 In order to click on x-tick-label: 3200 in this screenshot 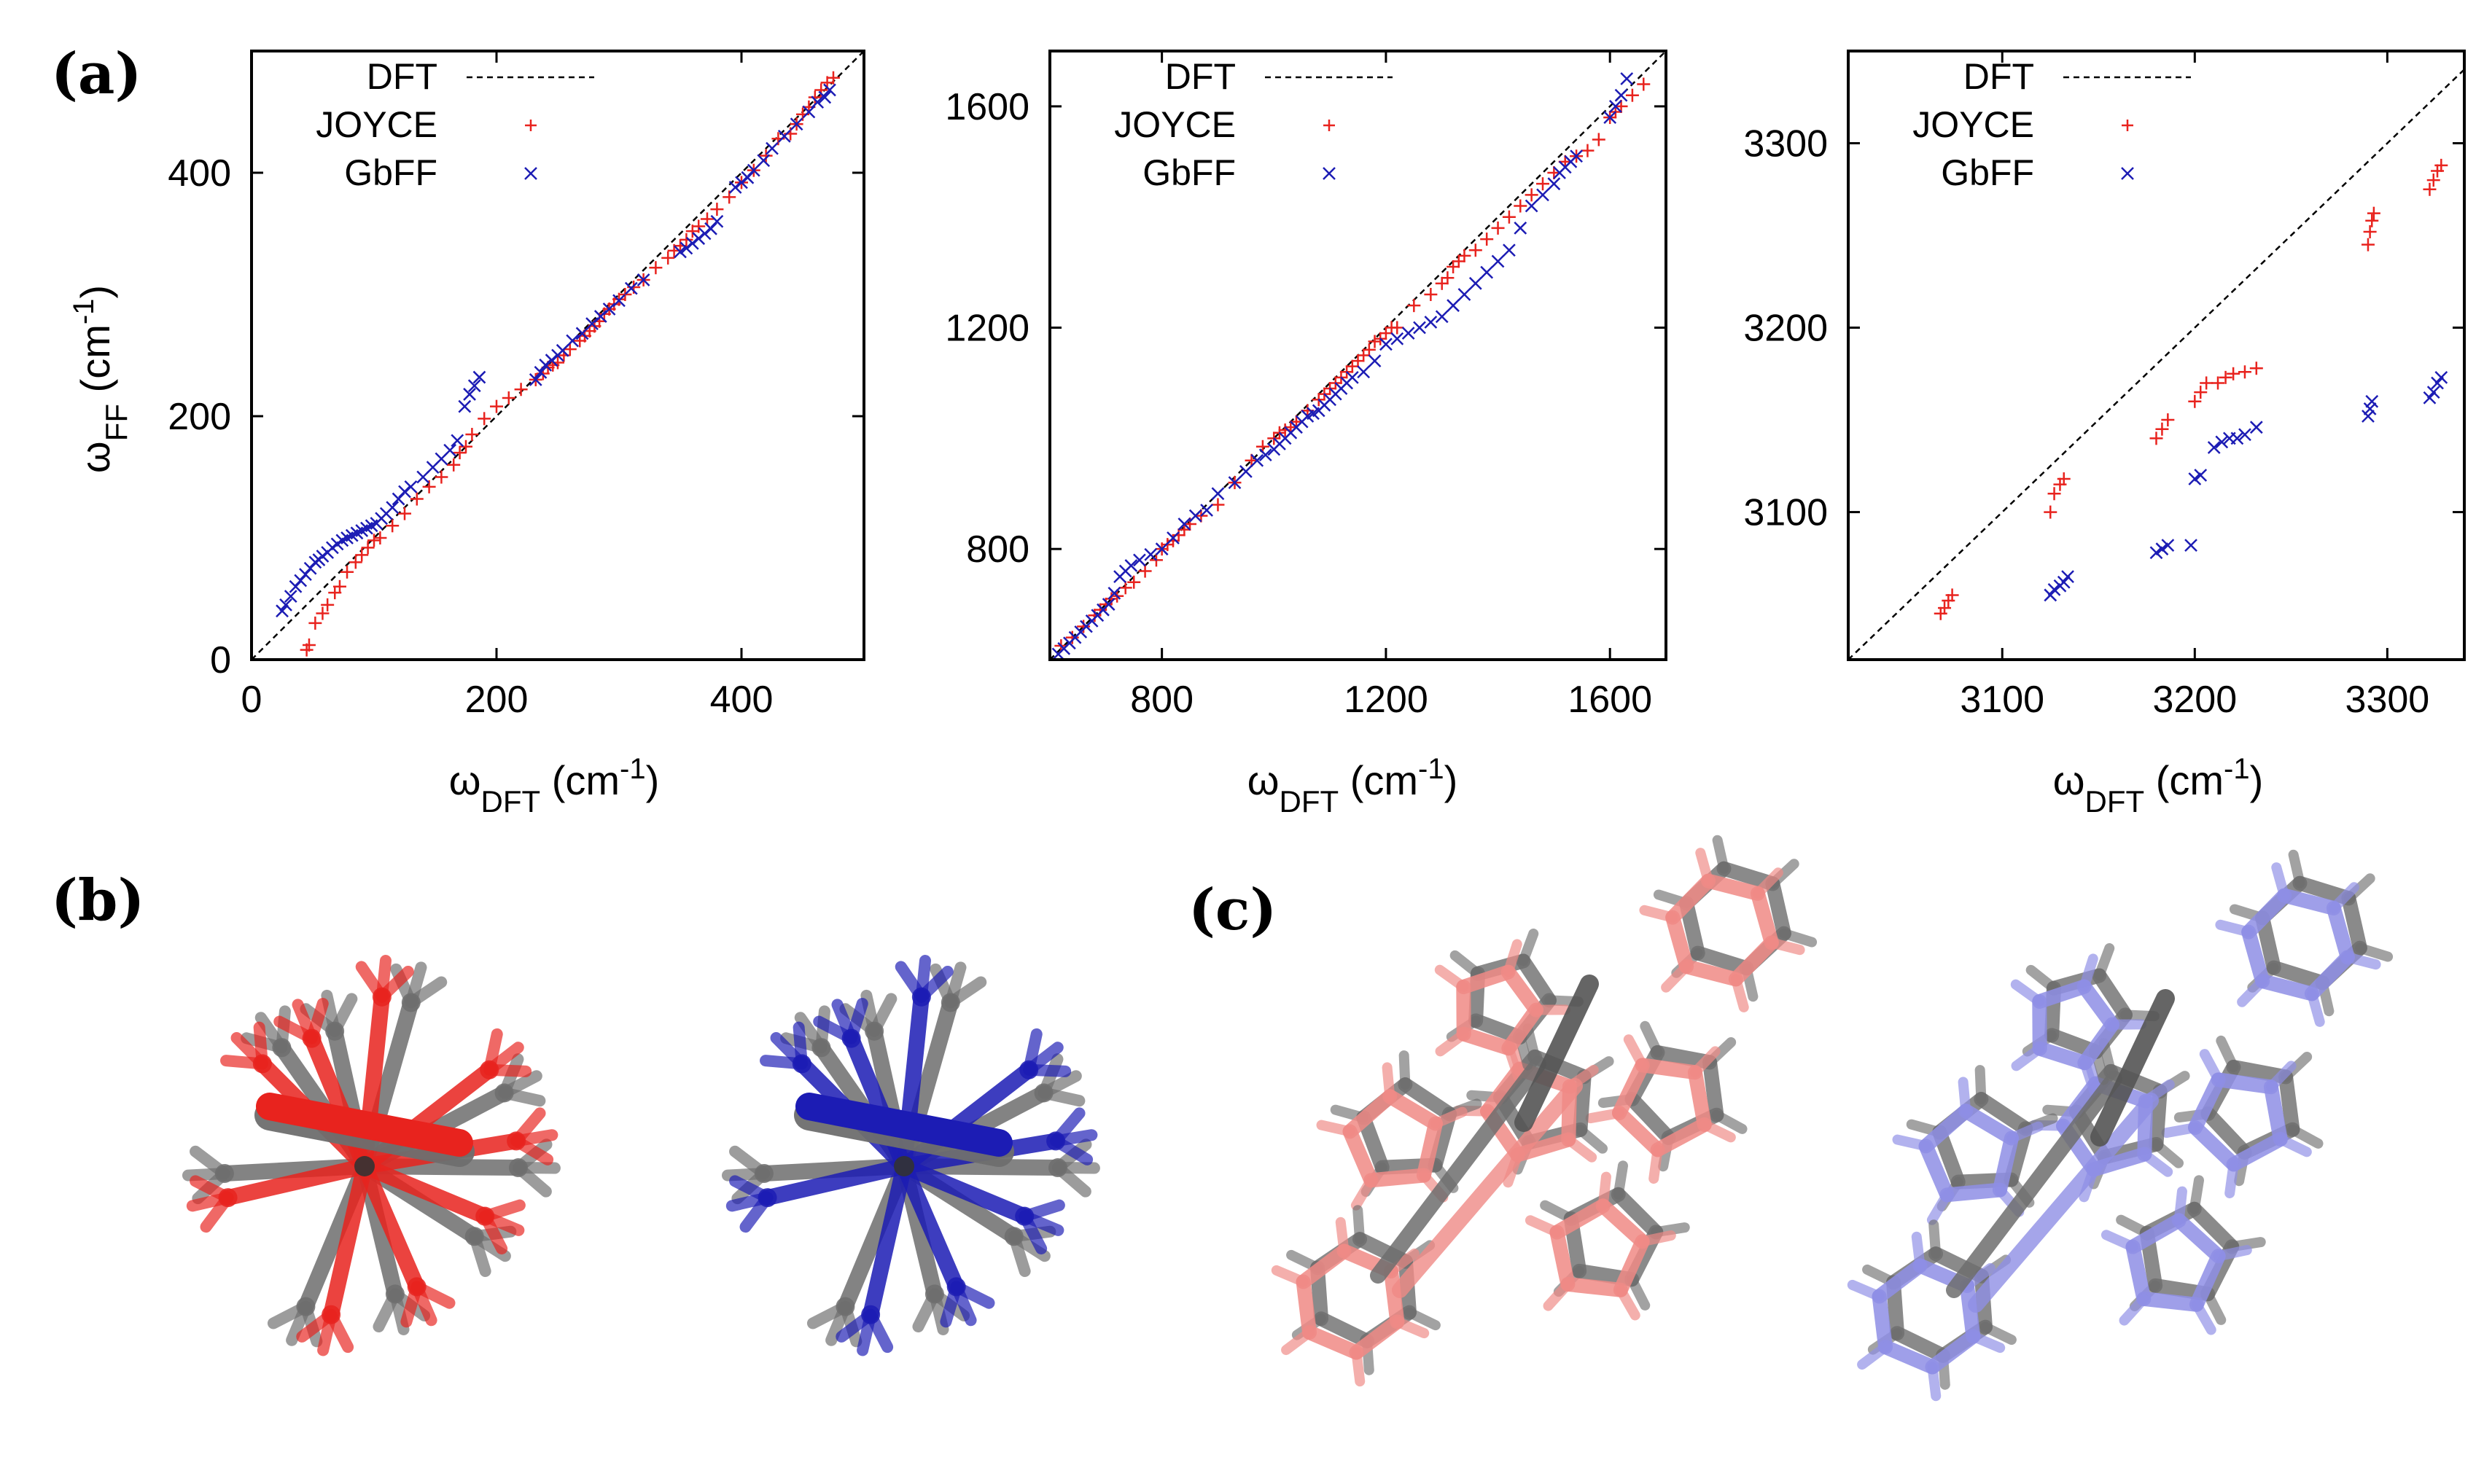, I will do `click(2195, 700)`.